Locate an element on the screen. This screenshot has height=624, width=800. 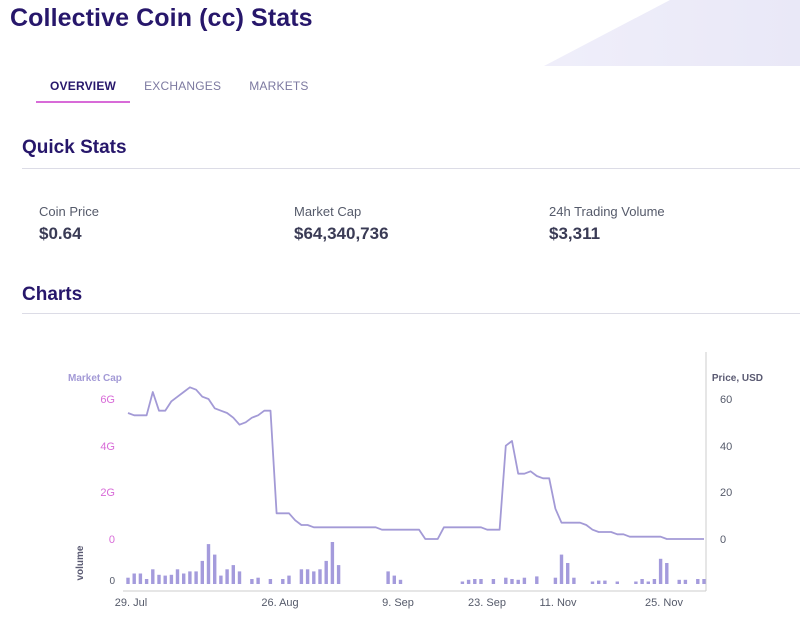
volume-bars is located at coordinates (416, 563).